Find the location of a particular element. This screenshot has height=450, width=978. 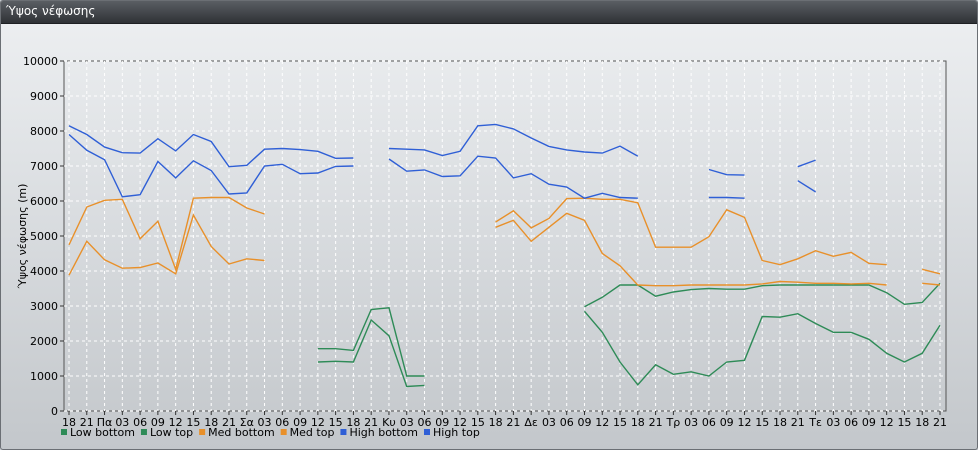

y-axis-label: Ύψος νέφωσης (m) is located at coordinates (22, 237).